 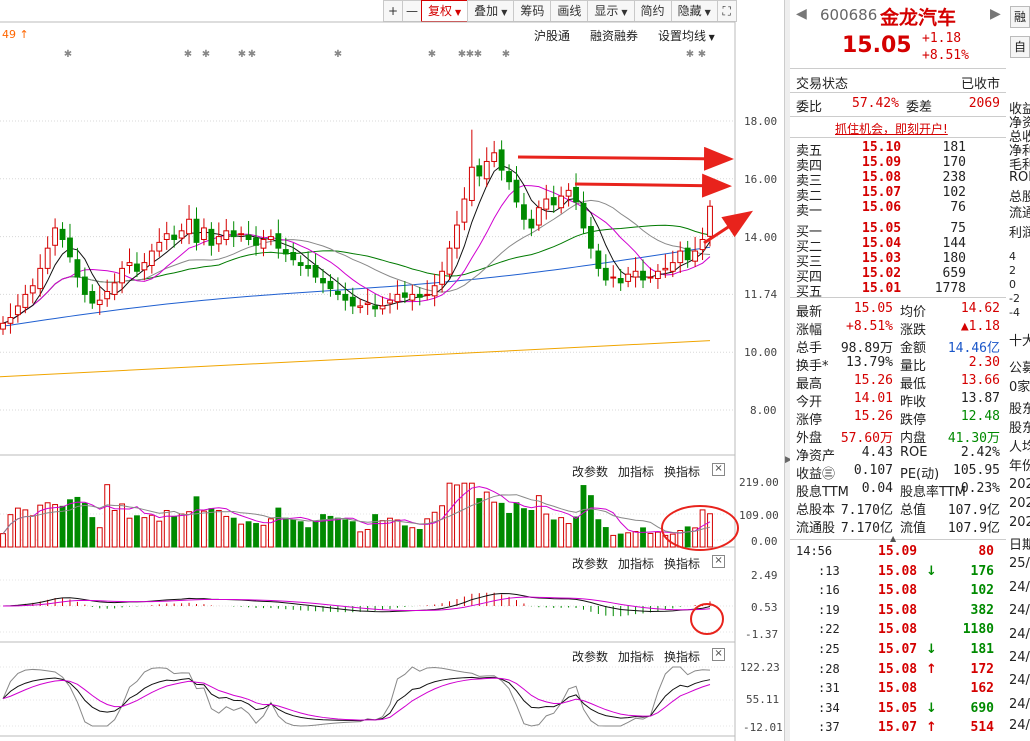 What do you see at coordinates (552, 36) in the screenshot?
I see `shanghai-connect-link: 沪股通` at bounding box center [552, 36].